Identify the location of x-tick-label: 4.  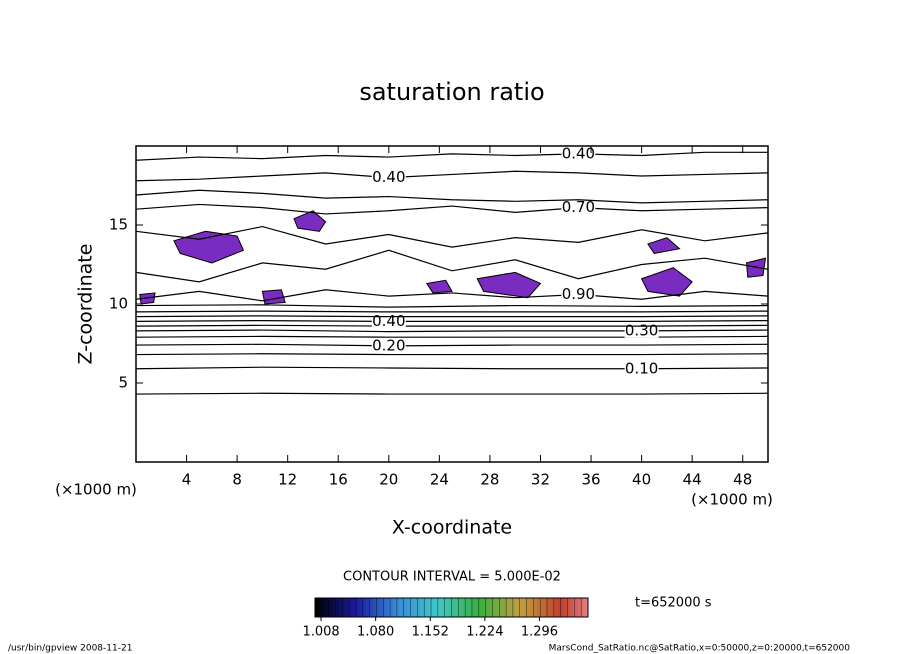
(187, 480).